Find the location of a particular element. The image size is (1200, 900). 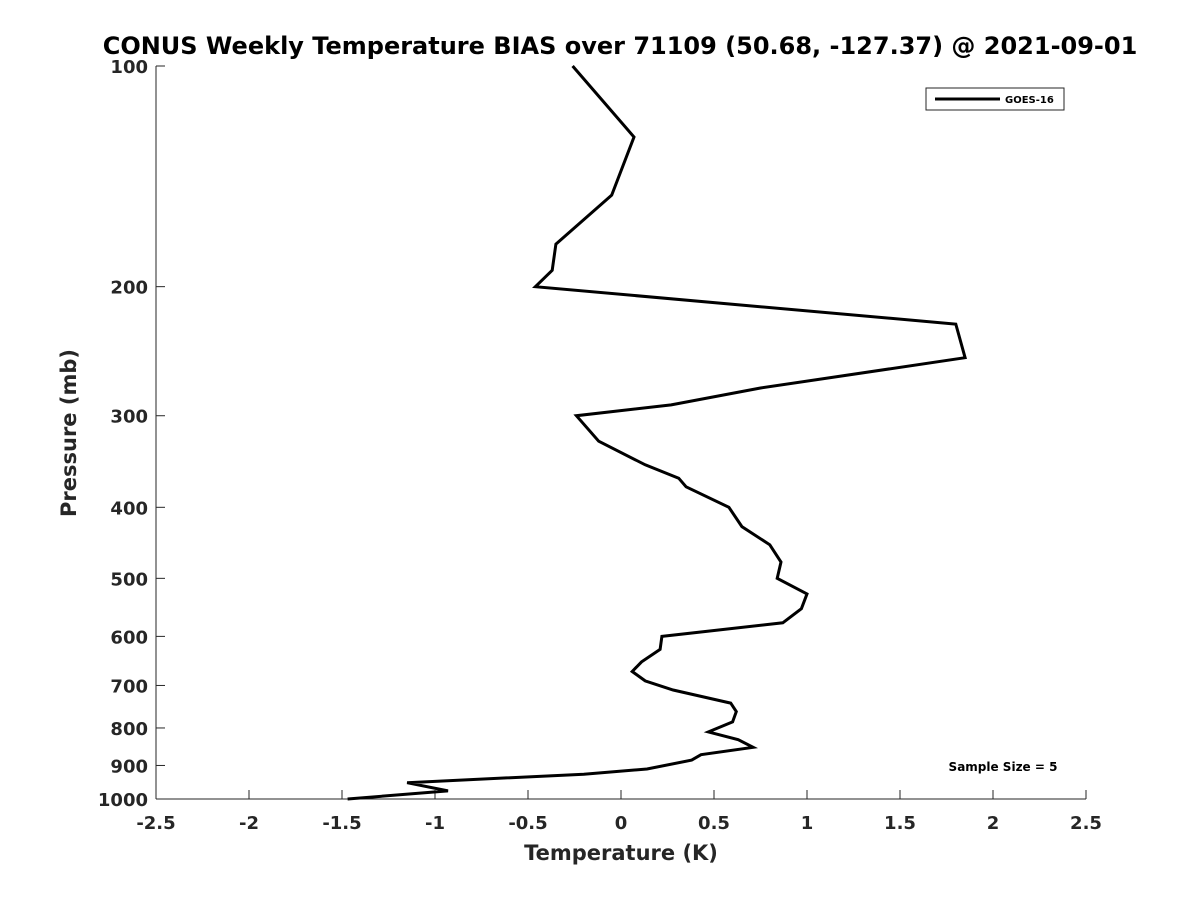

y-tick-label: 400 is located at coordinates (129, 508).